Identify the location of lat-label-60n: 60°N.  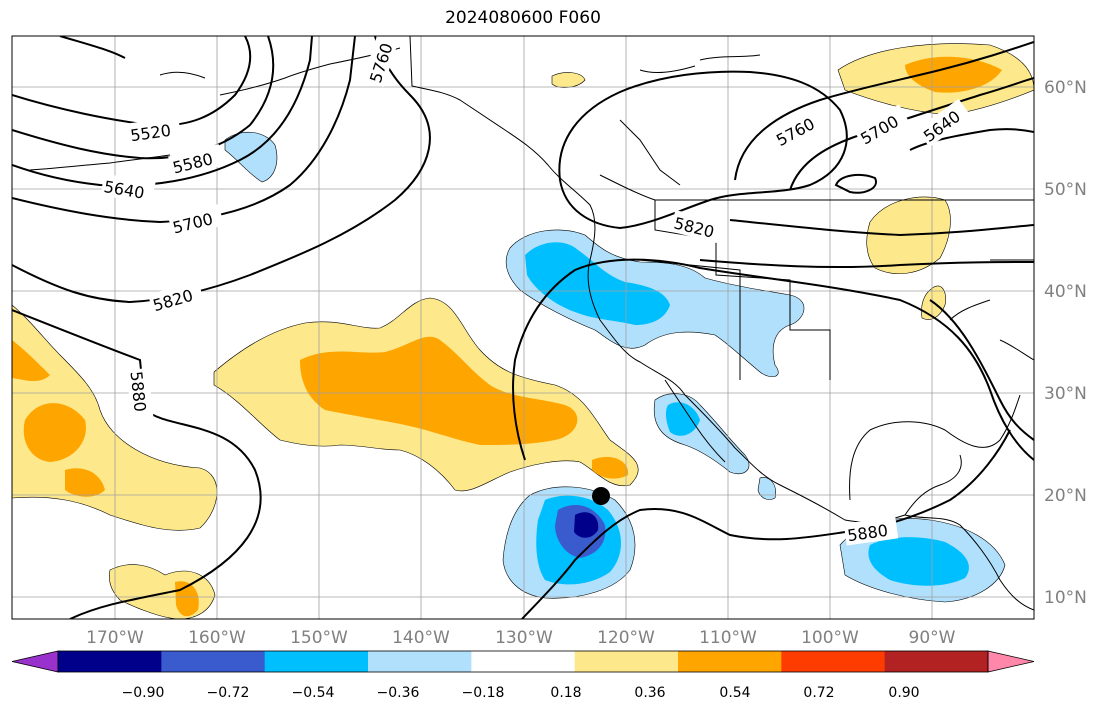
(1065, 88).